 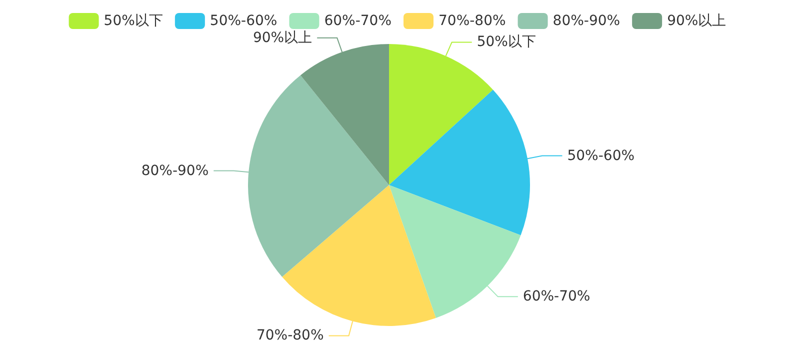 I want to click on legend-label: 90%以上, so click(x=696, y=21).